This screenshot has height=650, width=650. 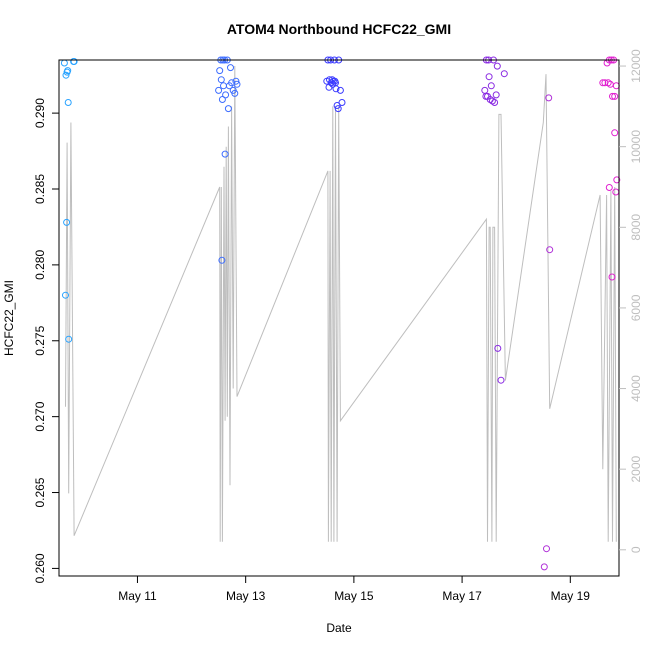 I want to click on y-tick-label-6: 0.290, so click(x=40, y=113).